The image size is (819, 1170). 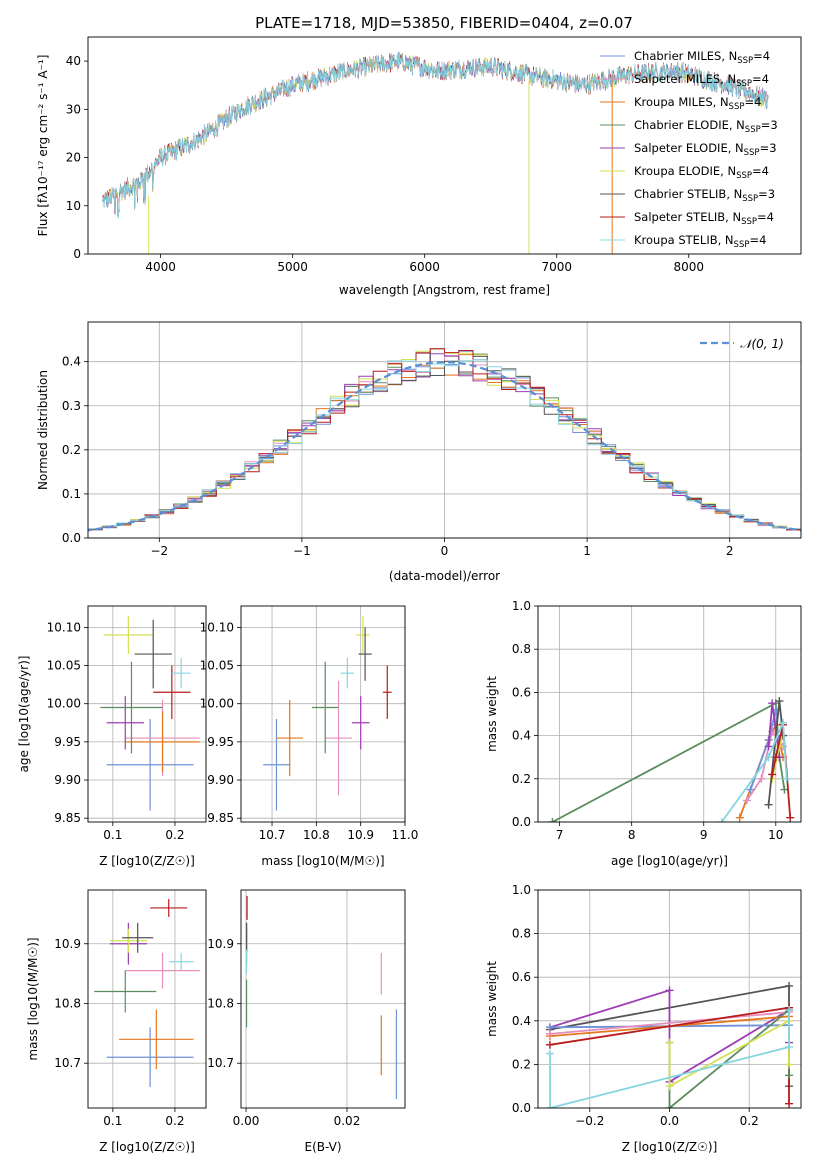 What do you see at coordinates (67, 1063) in the screenshot?
I see `y-tick-label: 10.7` at bounding box center [67, 1063].